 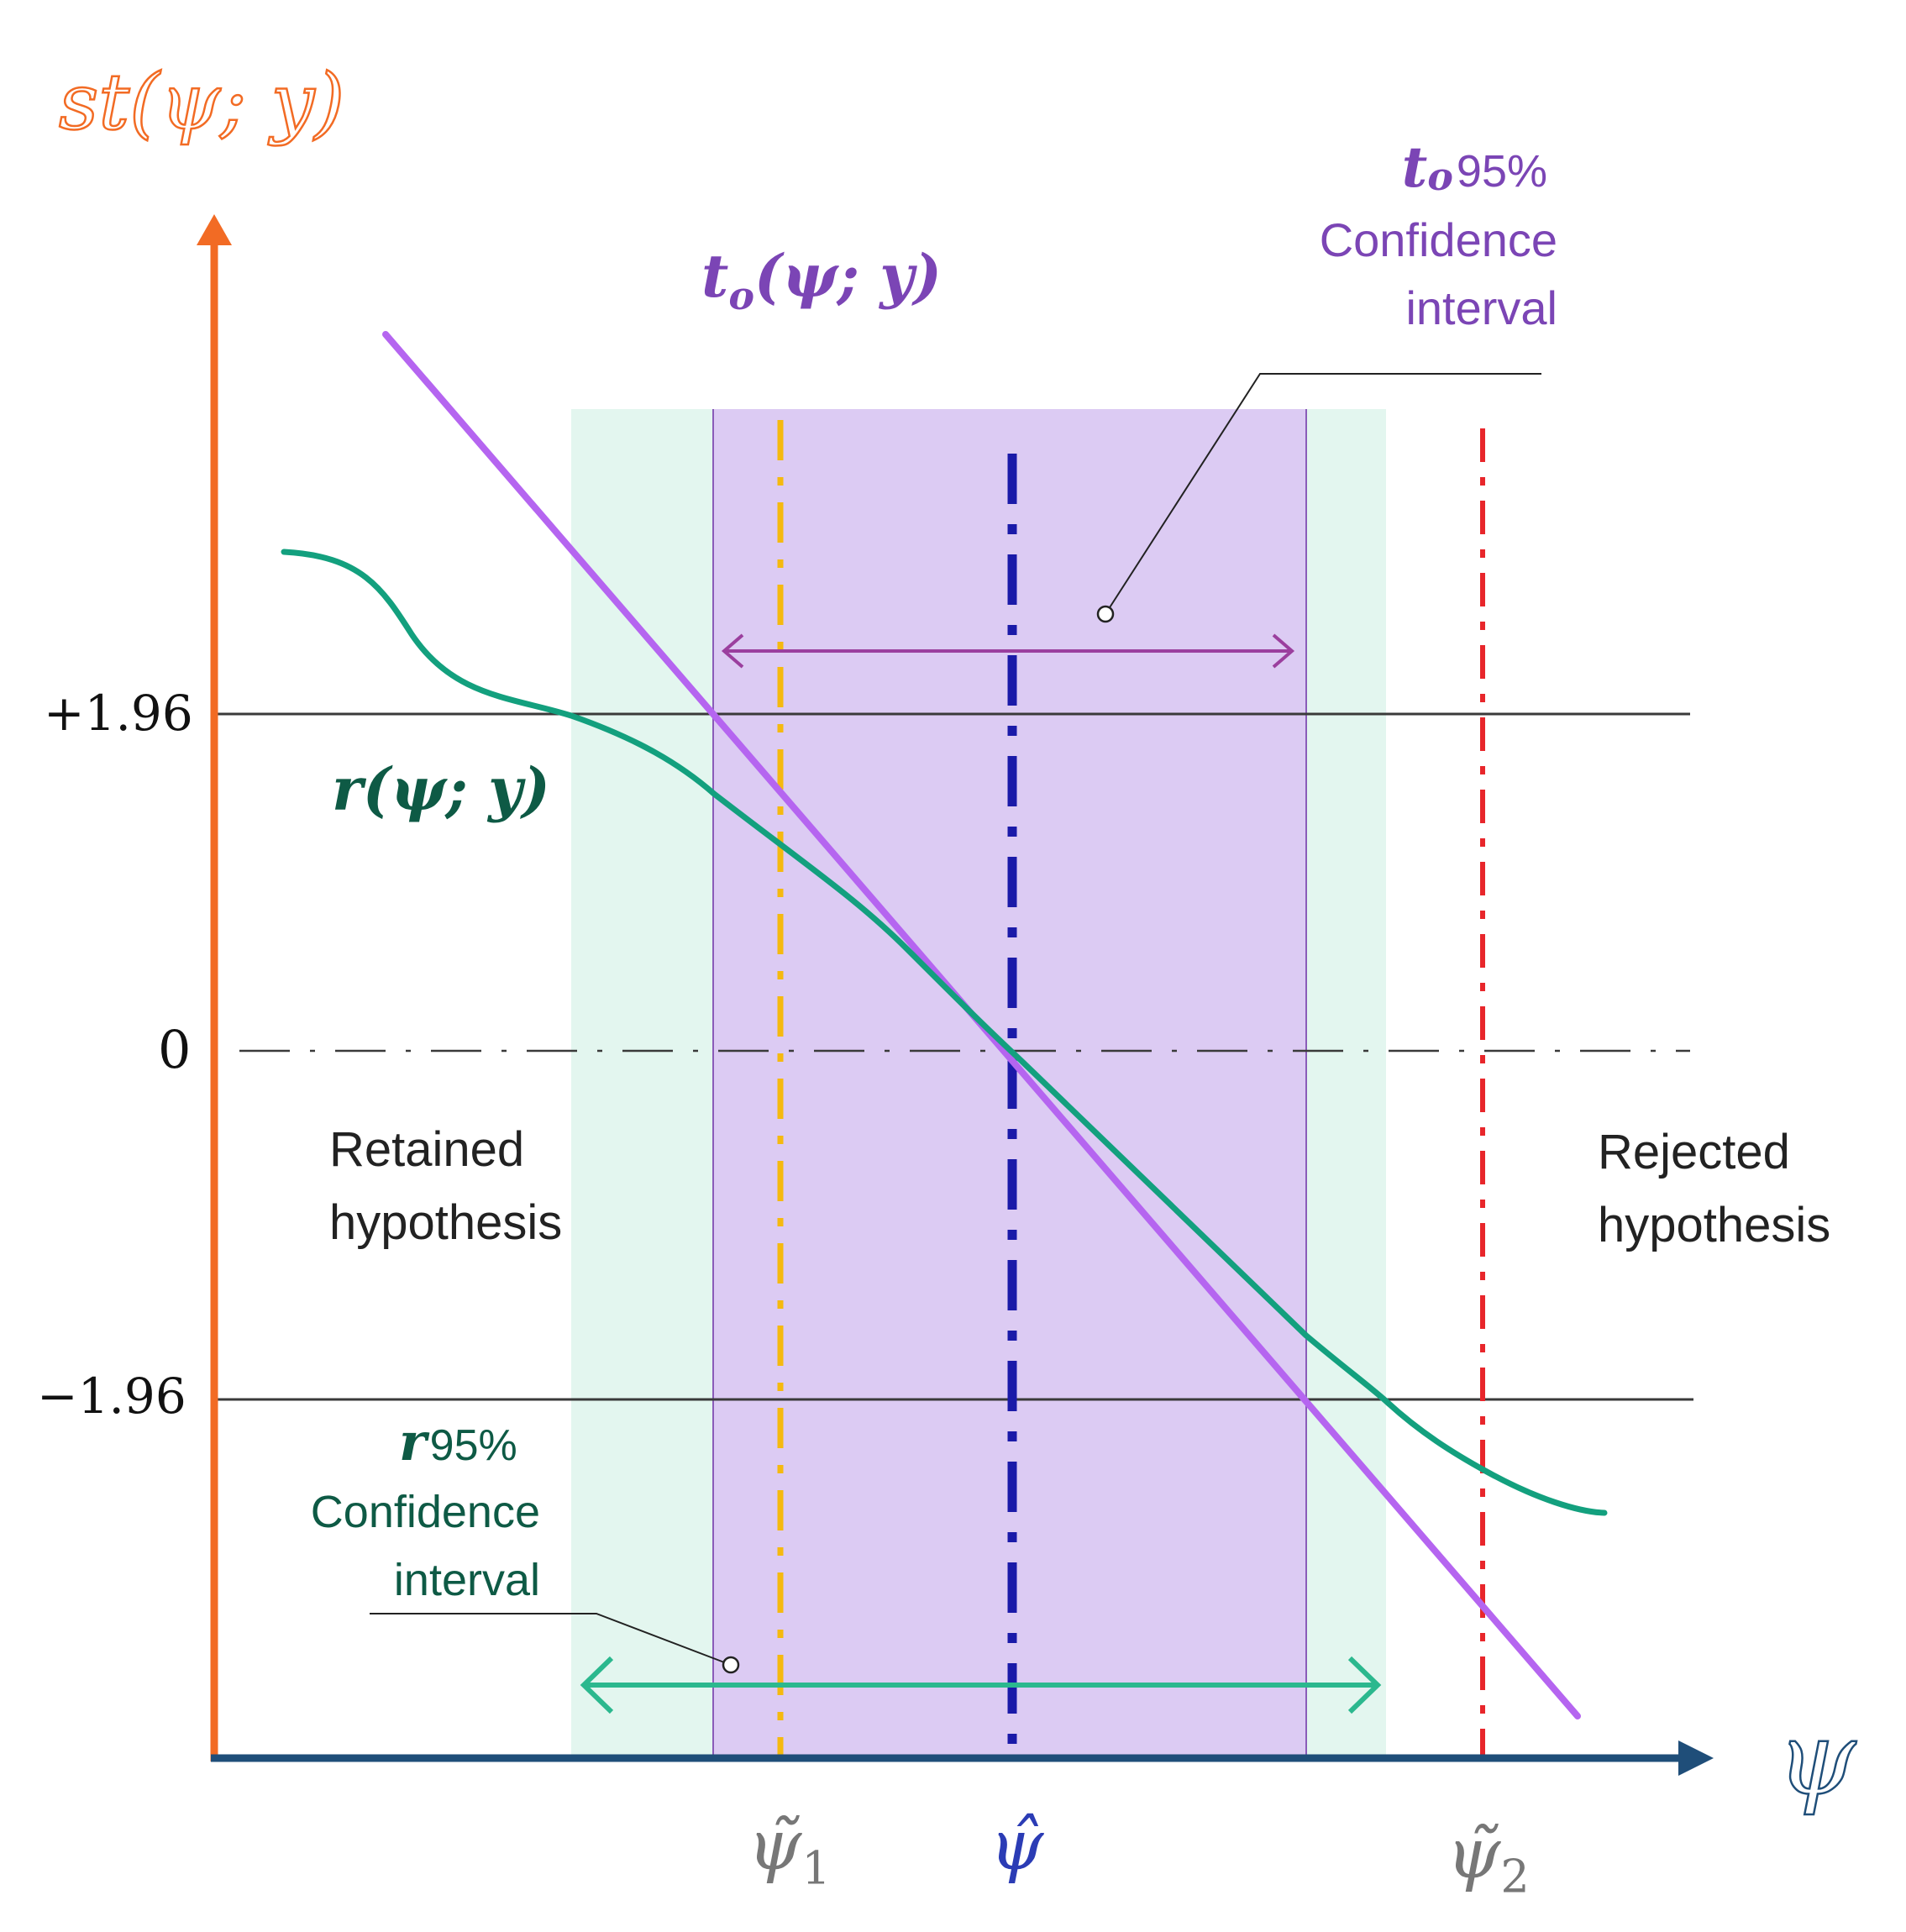 I want to click on r-curve-label-args: (ψ; y), so click(x=456, y=789).